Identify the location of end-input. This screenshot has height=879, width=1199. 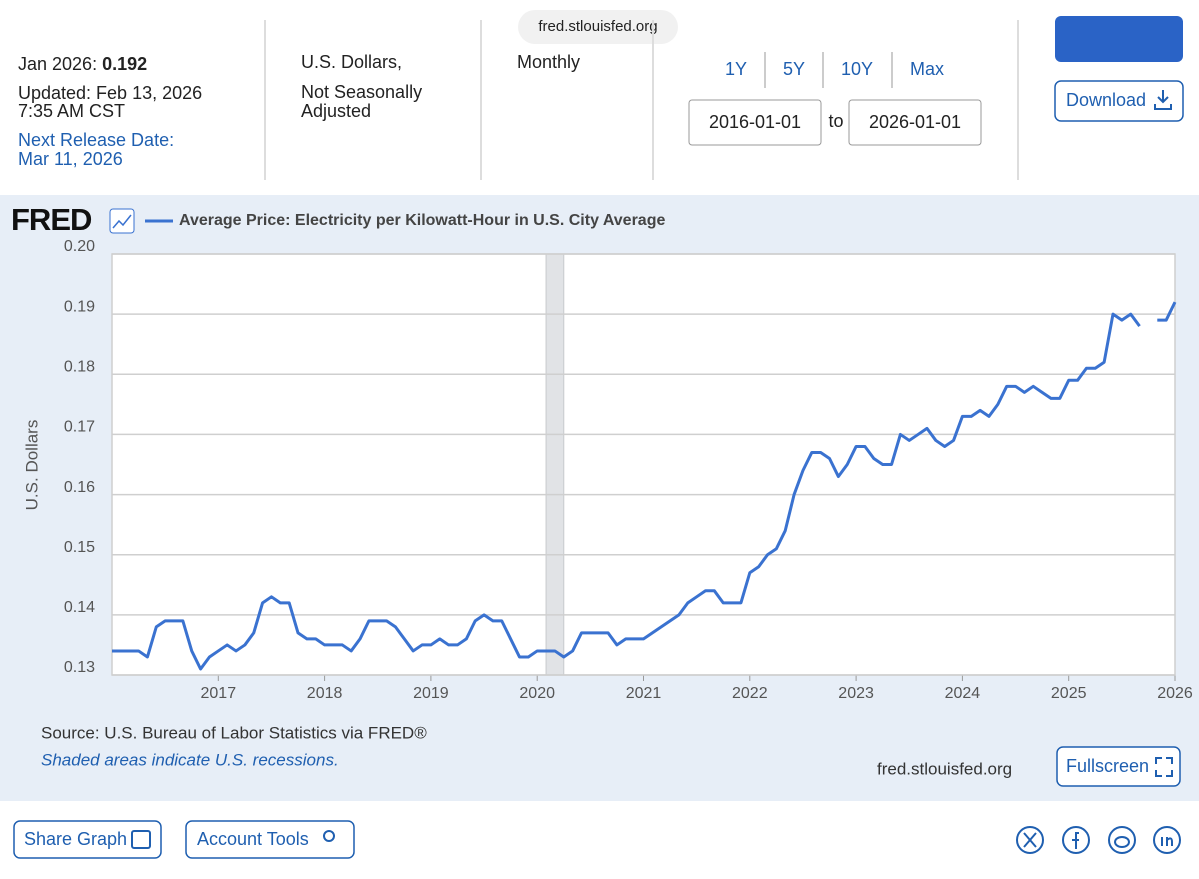
(915, 122).